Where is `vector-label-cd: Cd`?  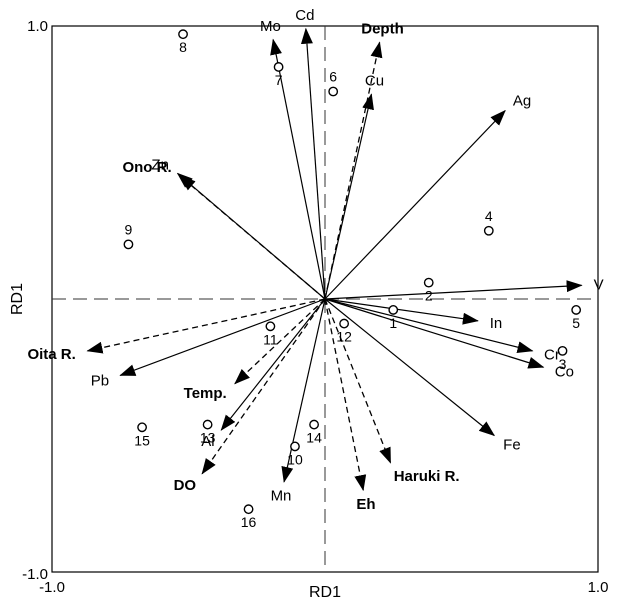
vector-label-cd: Cd is located at coordinates (304, 15).